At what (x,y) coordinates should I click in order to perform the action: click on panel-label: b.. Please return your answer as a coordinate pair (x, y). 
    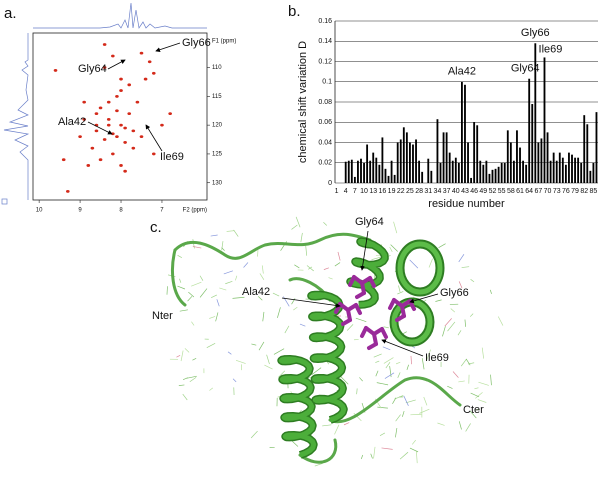
    Looking at the image, I should click on (294, 11).